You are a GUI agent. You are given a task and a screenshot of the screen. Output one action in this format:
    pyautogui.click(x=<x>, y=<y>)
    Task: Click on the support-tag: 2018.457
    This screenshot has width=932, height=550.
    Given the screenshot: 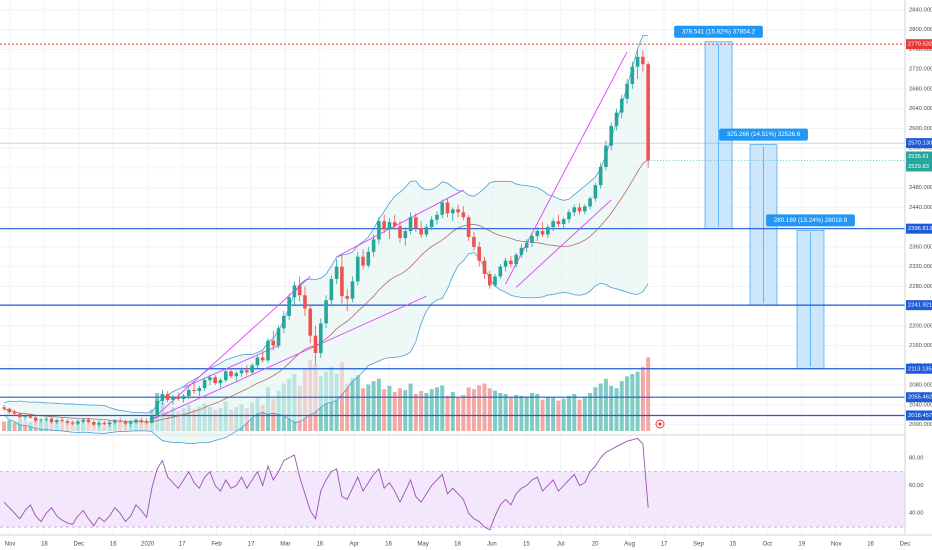 What is the action you would take?
    pyautogui.click(x=920, y=416)
    